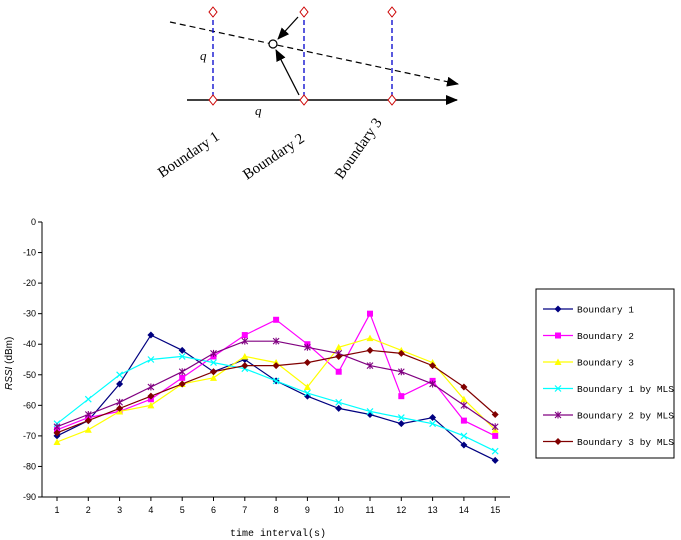  I want to click on boundary-2-label: Boundary 2, so click(273, 157).